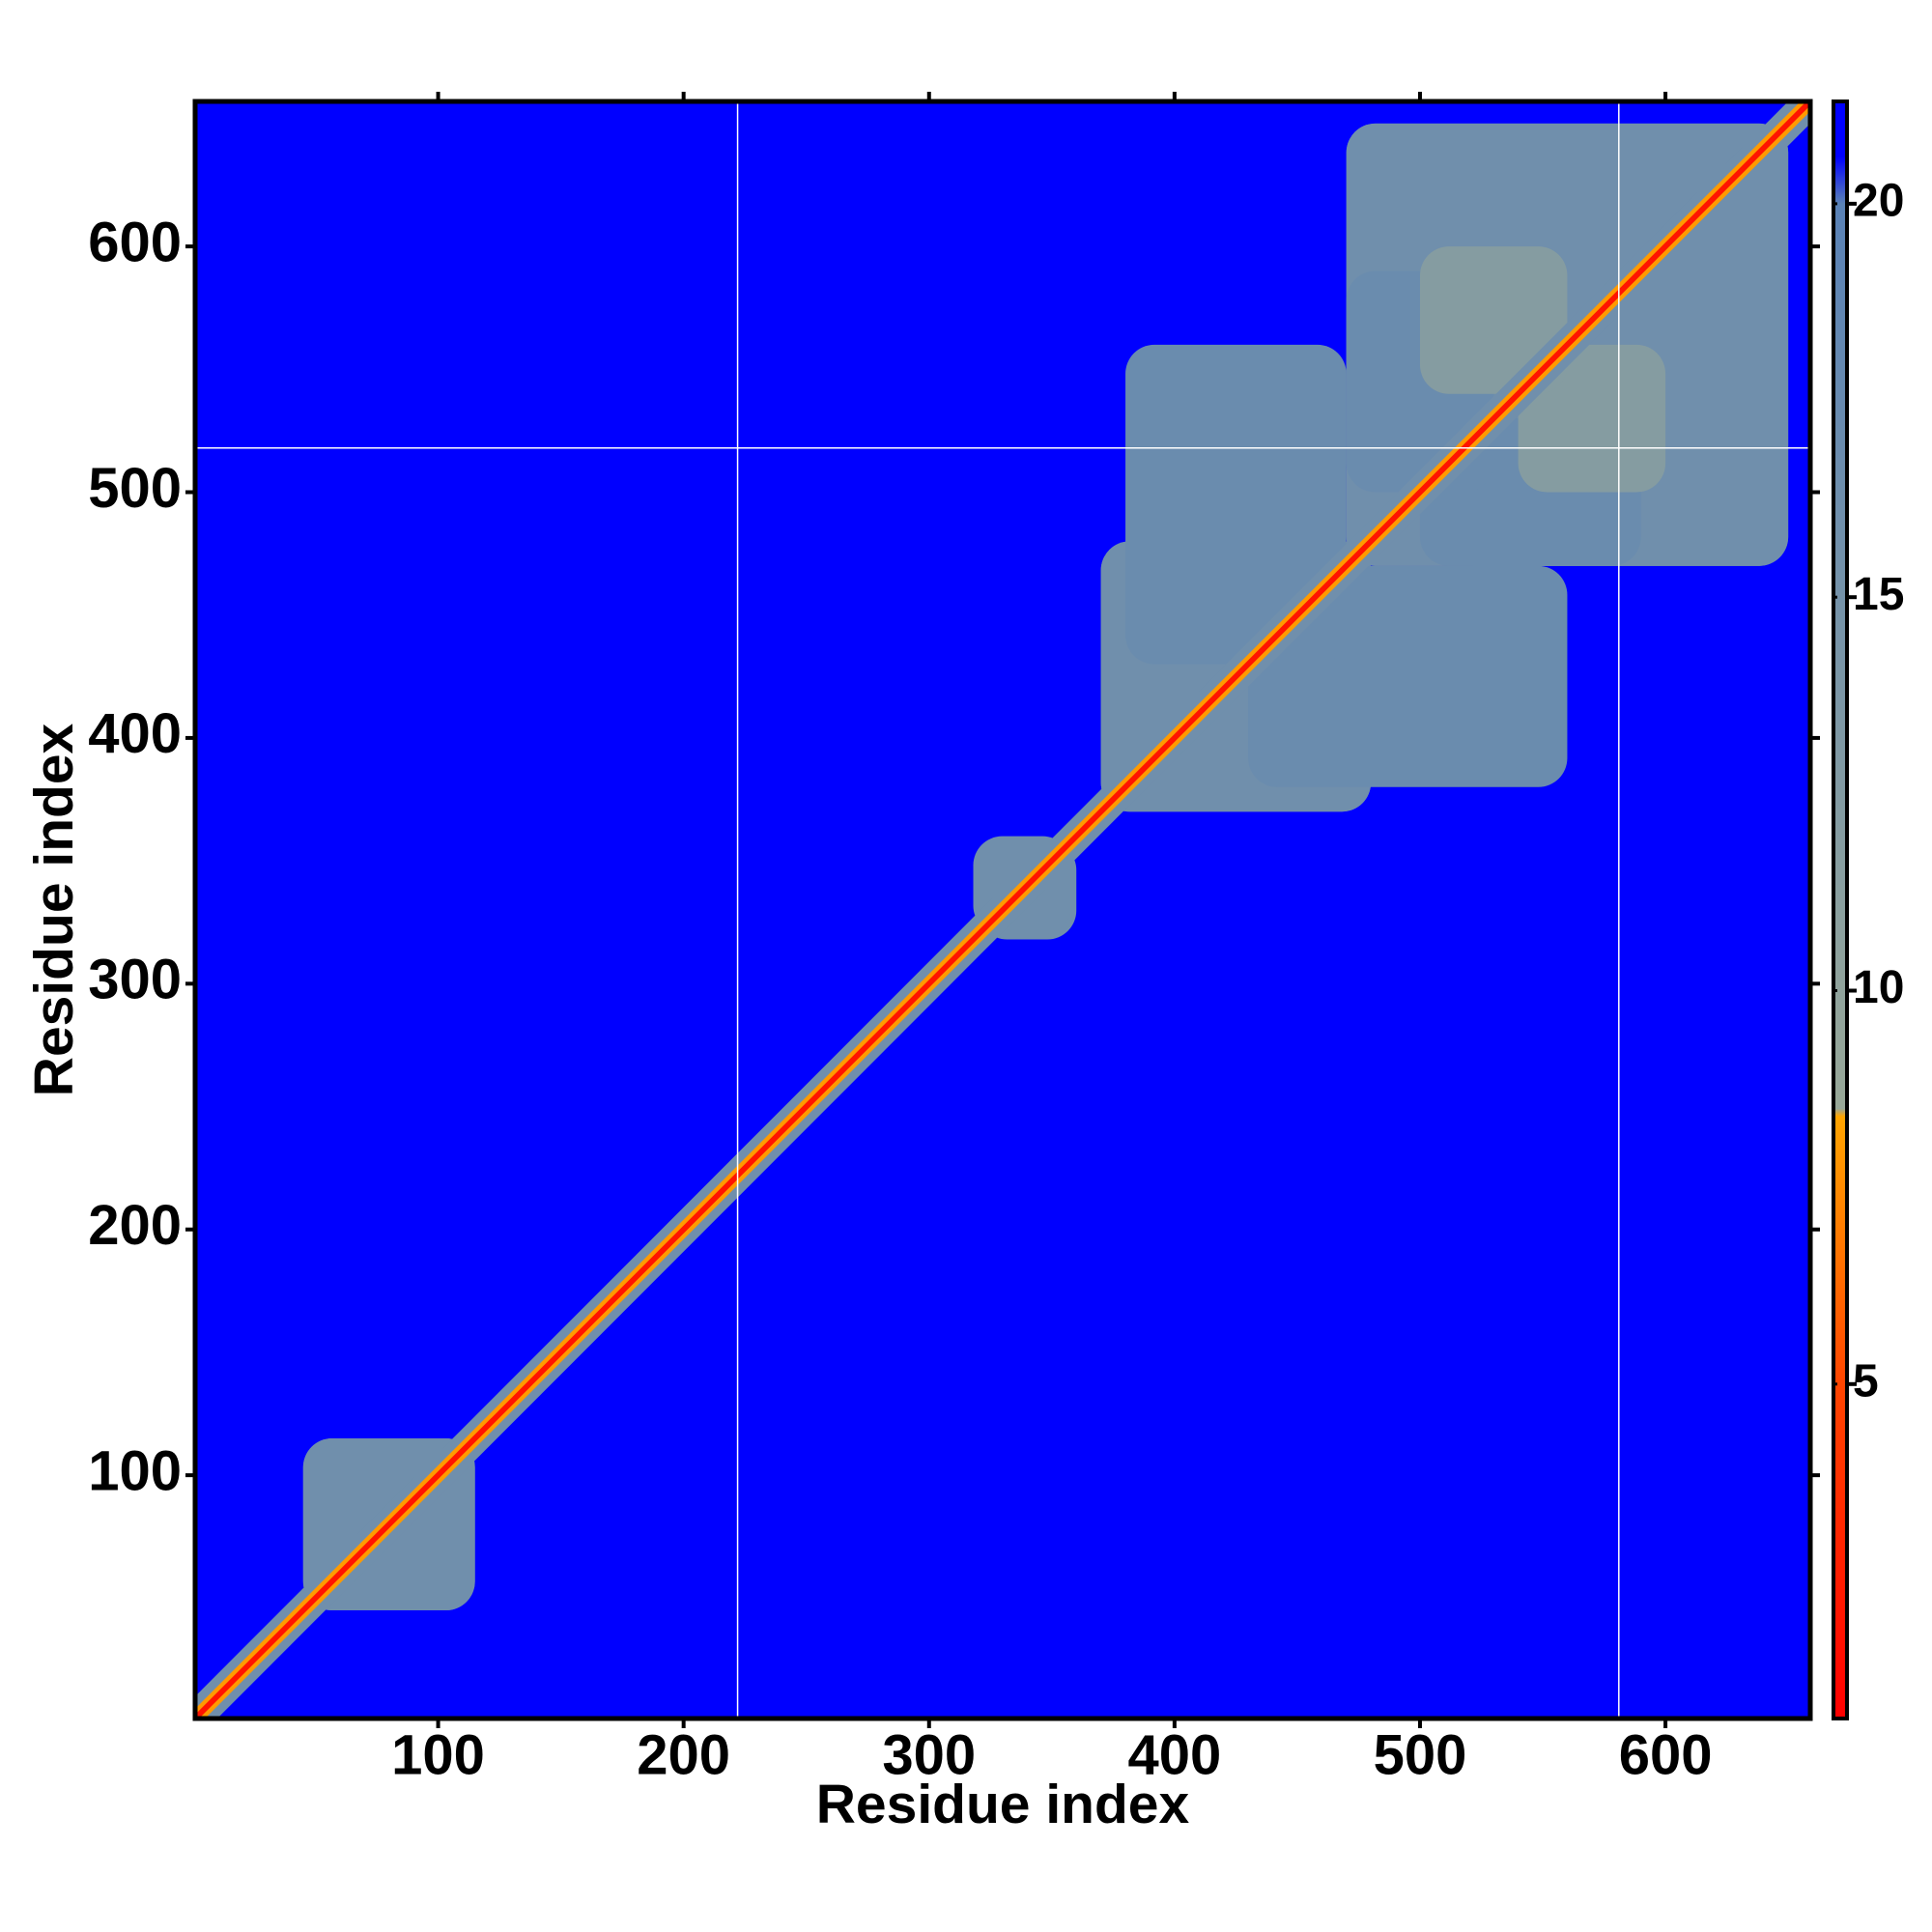 The image size is (1932, 1932). Describe the element at coordinates (135, 1225) in the screenshot. I see `y-tick-label: 200` at that location.